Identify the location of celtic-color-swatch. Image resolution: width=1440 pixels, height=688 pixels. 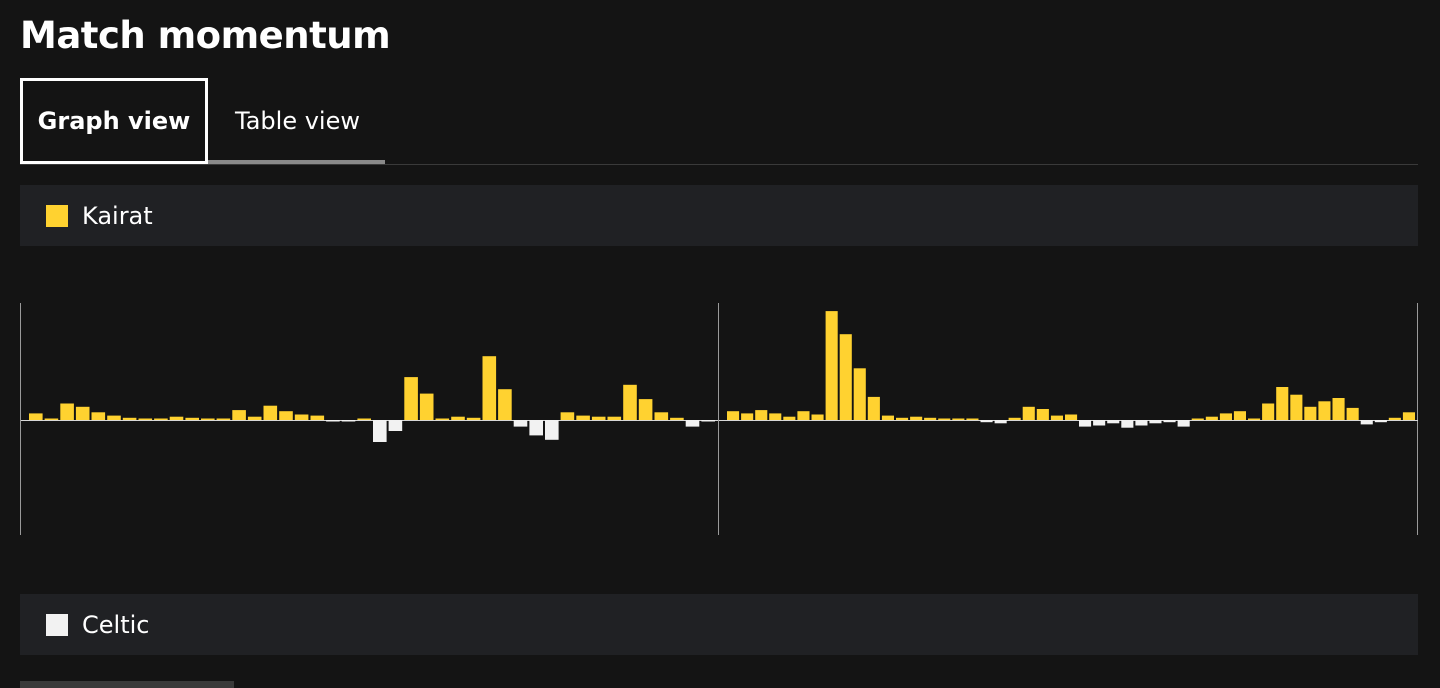
(57, 624).